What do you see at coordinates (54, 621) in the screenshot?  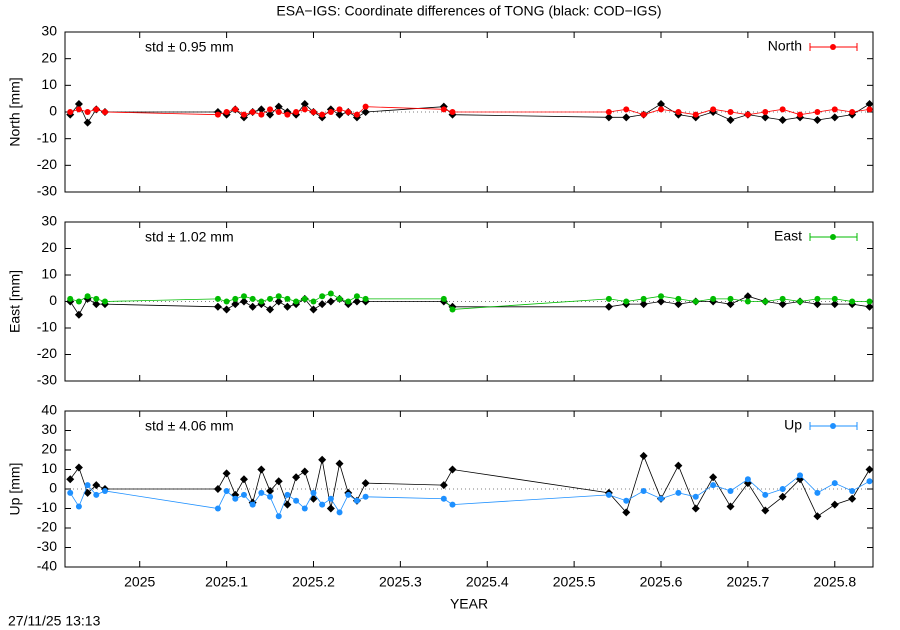 I see `timestamp: 27/11/25 13:13` at bounding box center [54, 621].